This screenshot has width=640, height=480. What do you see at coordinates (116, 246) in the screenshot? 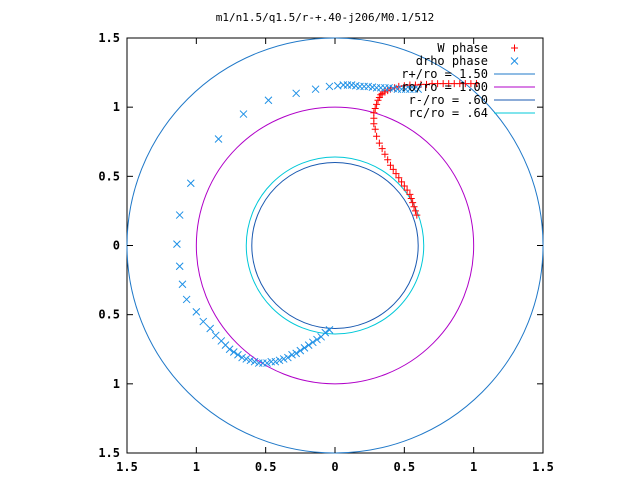
I see `y-tick-label: 0` at bounding box center [116, 246].